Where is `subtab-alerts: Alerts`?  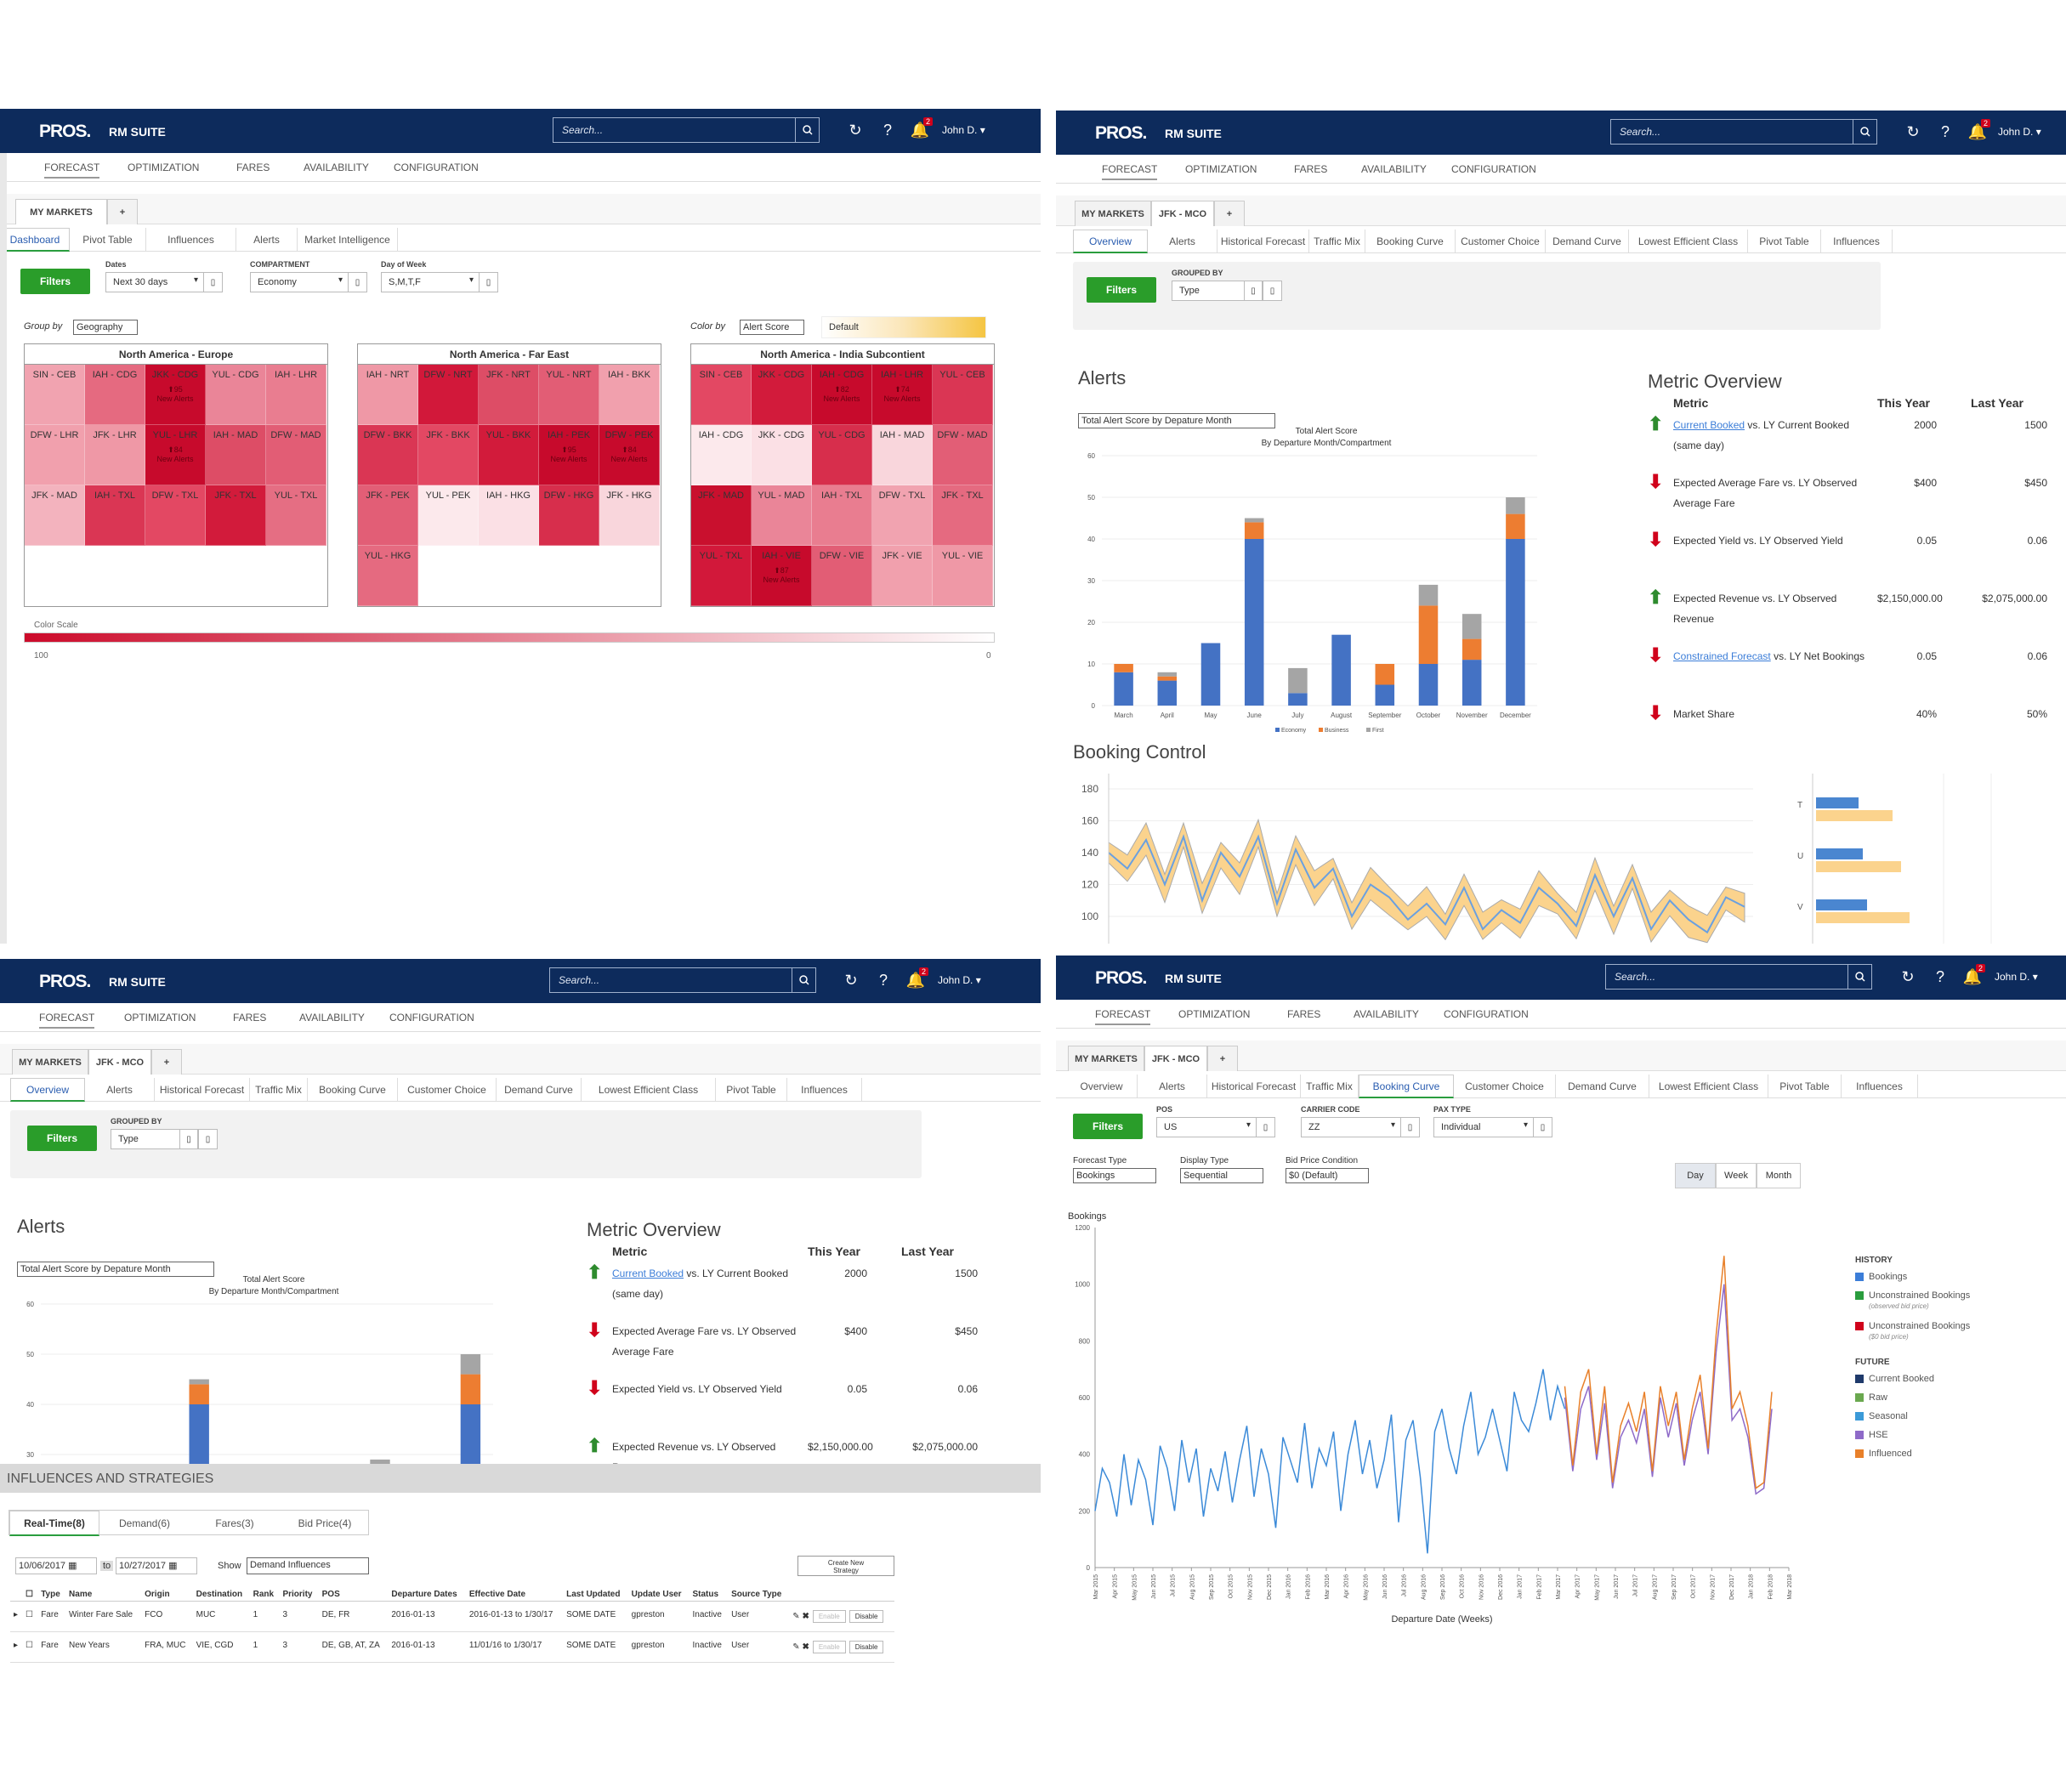 subtab-alerts: Alerts is located at coordinates (120, 1090).